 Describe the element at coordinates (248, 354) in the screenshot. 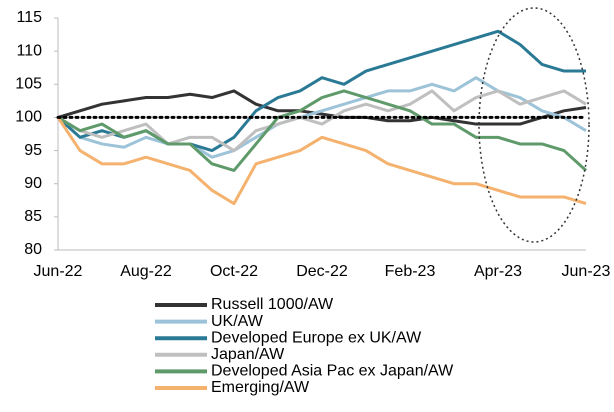

I see `legend-label: Japan/AW` at that location.